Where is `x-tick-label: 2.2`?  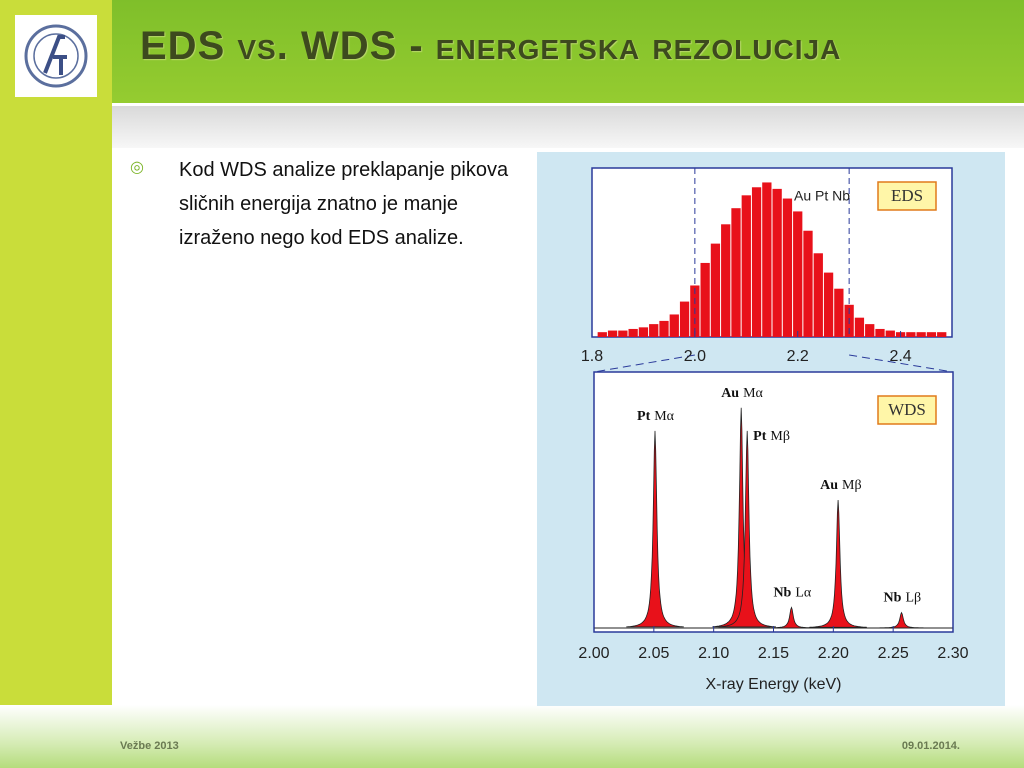
x-tick-label: 2.2 is located at coordinates (798, 356).